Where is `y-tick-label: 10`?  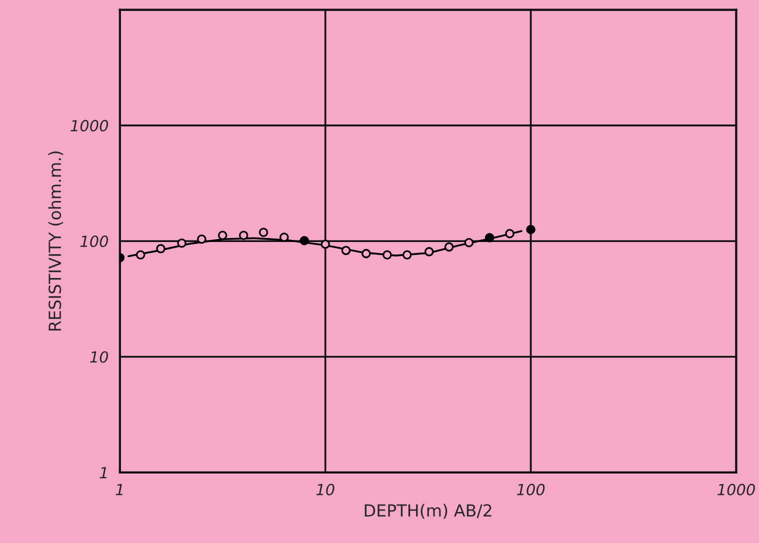 y-tick-label: 10 is located at coordinates (99, 357).